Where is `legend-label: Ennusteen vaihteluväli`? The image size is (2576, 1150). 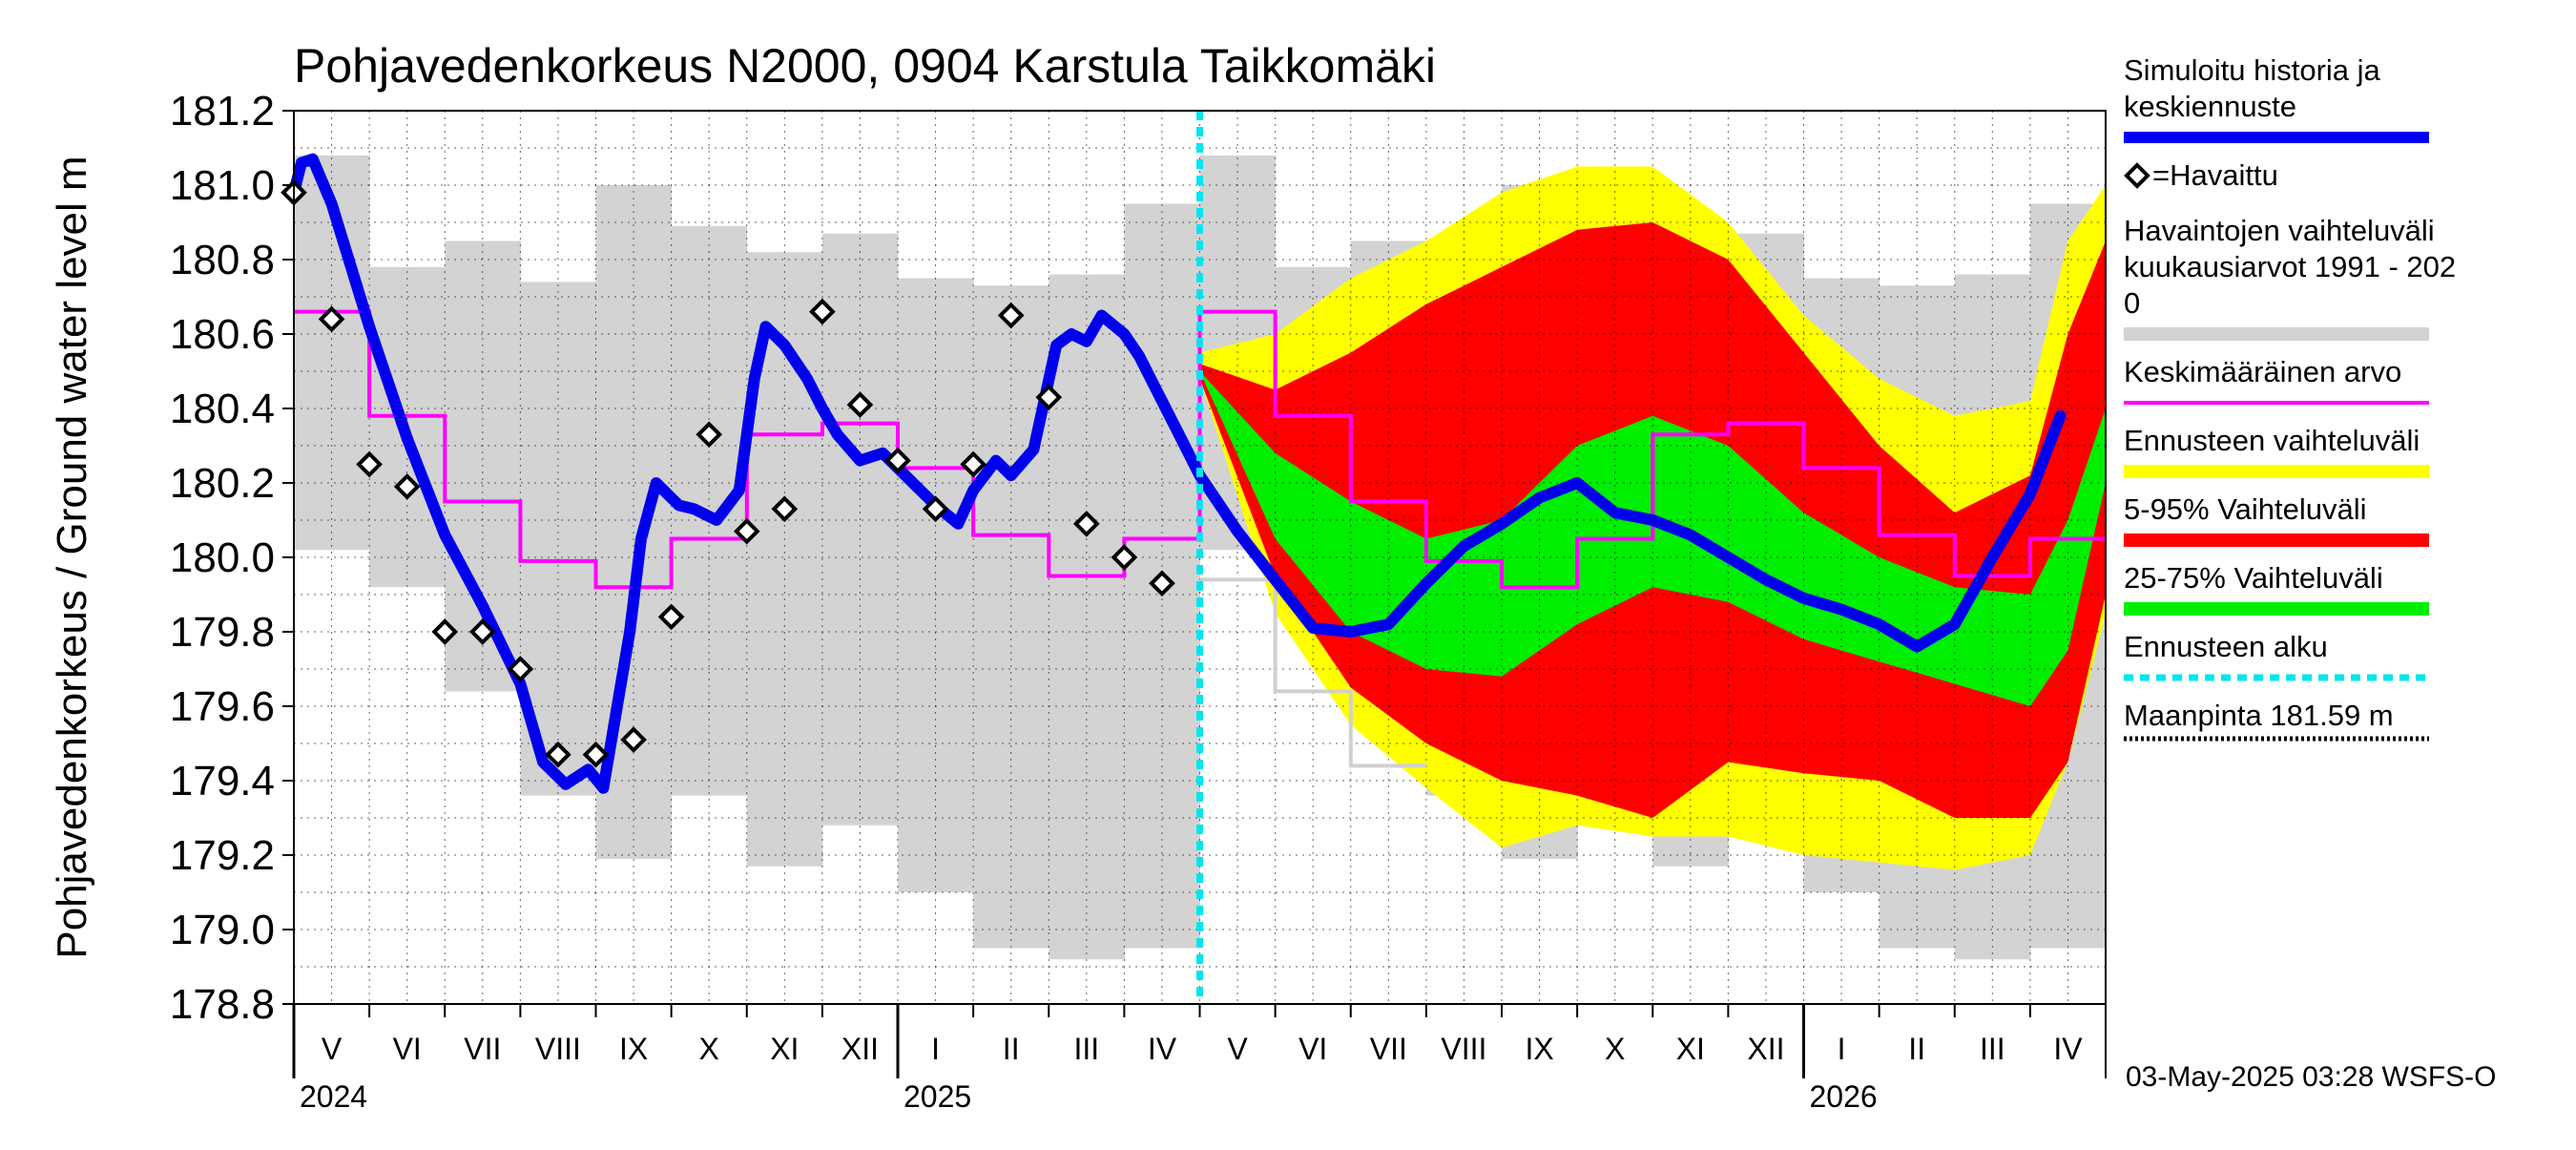
legend-label: Ennusteen vaihteluväli is located at coordinates (2272, 440).